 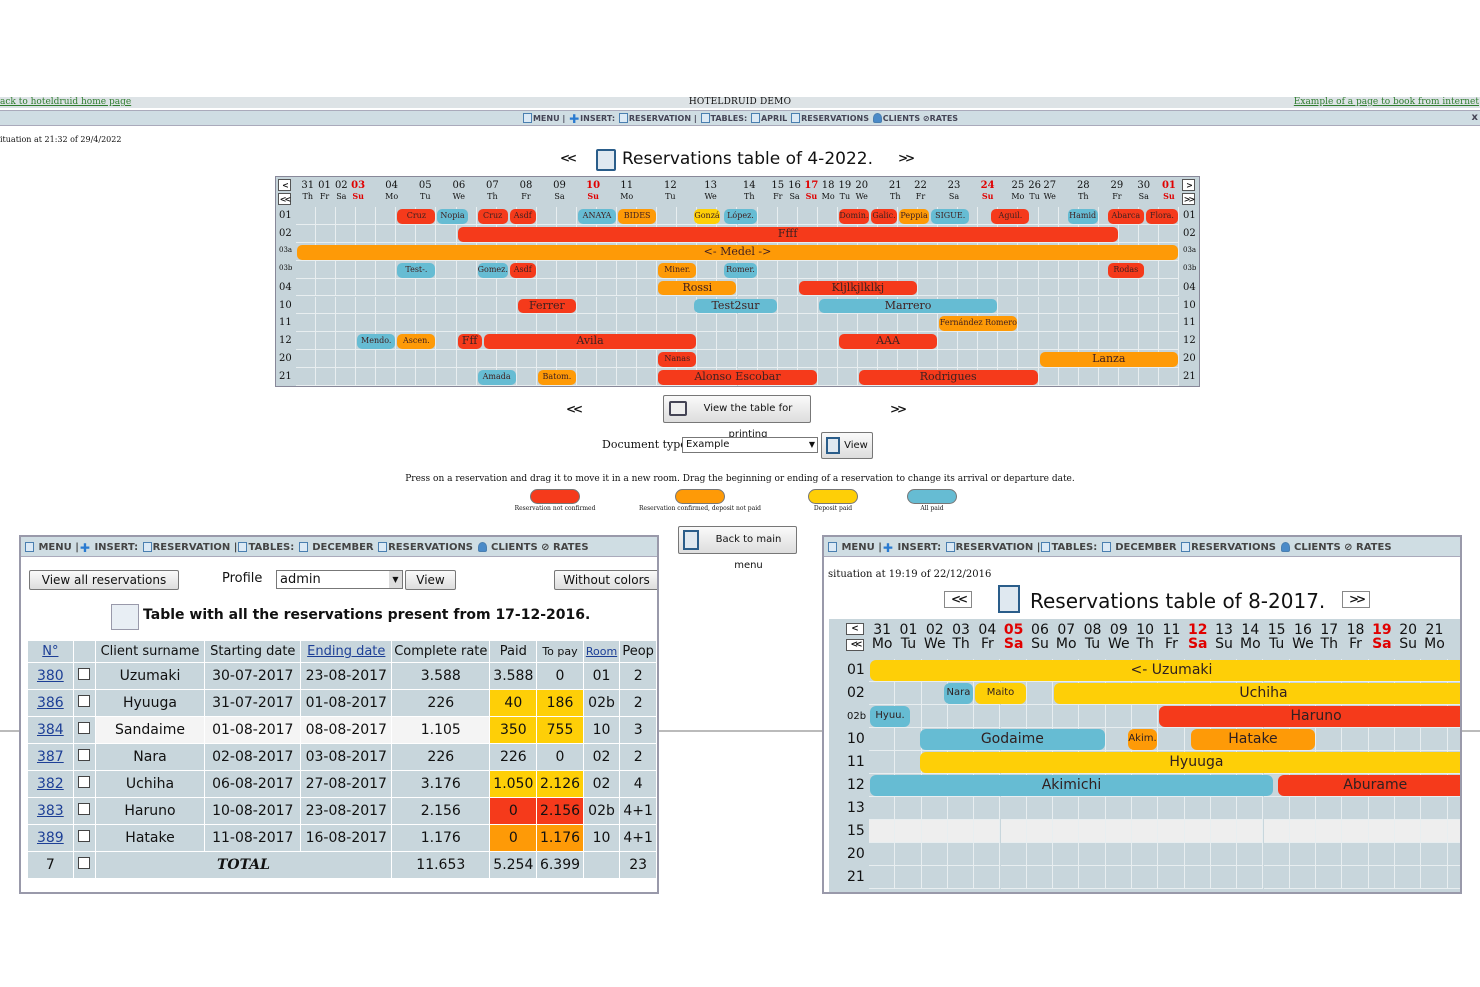 I want to click on room-label: 04, so click(x=1189, y=287).